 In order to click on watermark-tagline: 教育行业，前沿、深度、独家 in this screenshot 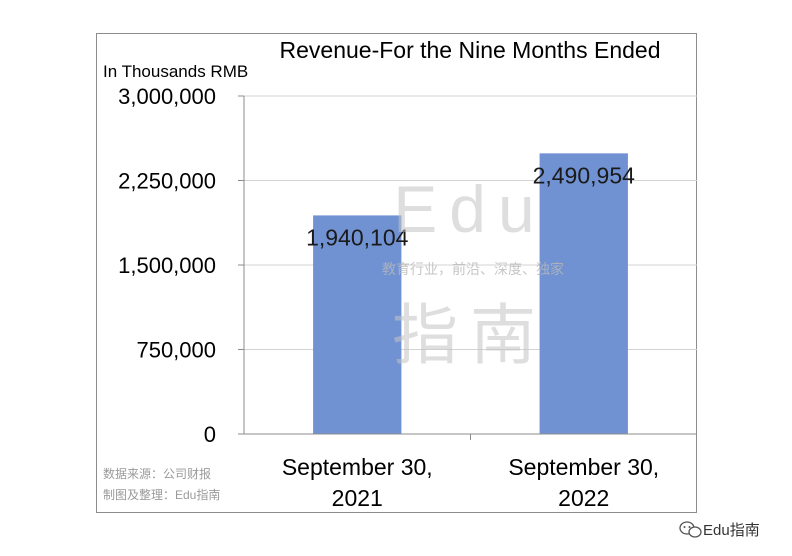, I will do `click(473, 269)`.